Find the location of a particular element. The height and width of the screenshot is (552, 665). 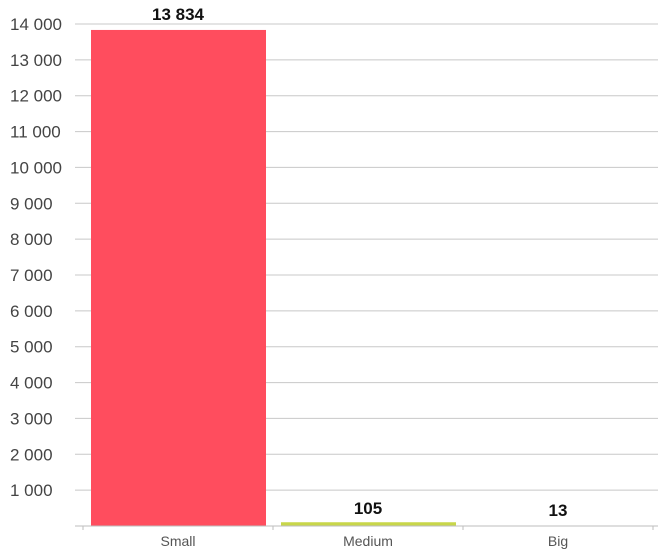

y-tick-label: 6 000 is located at coordinates (31, 311).